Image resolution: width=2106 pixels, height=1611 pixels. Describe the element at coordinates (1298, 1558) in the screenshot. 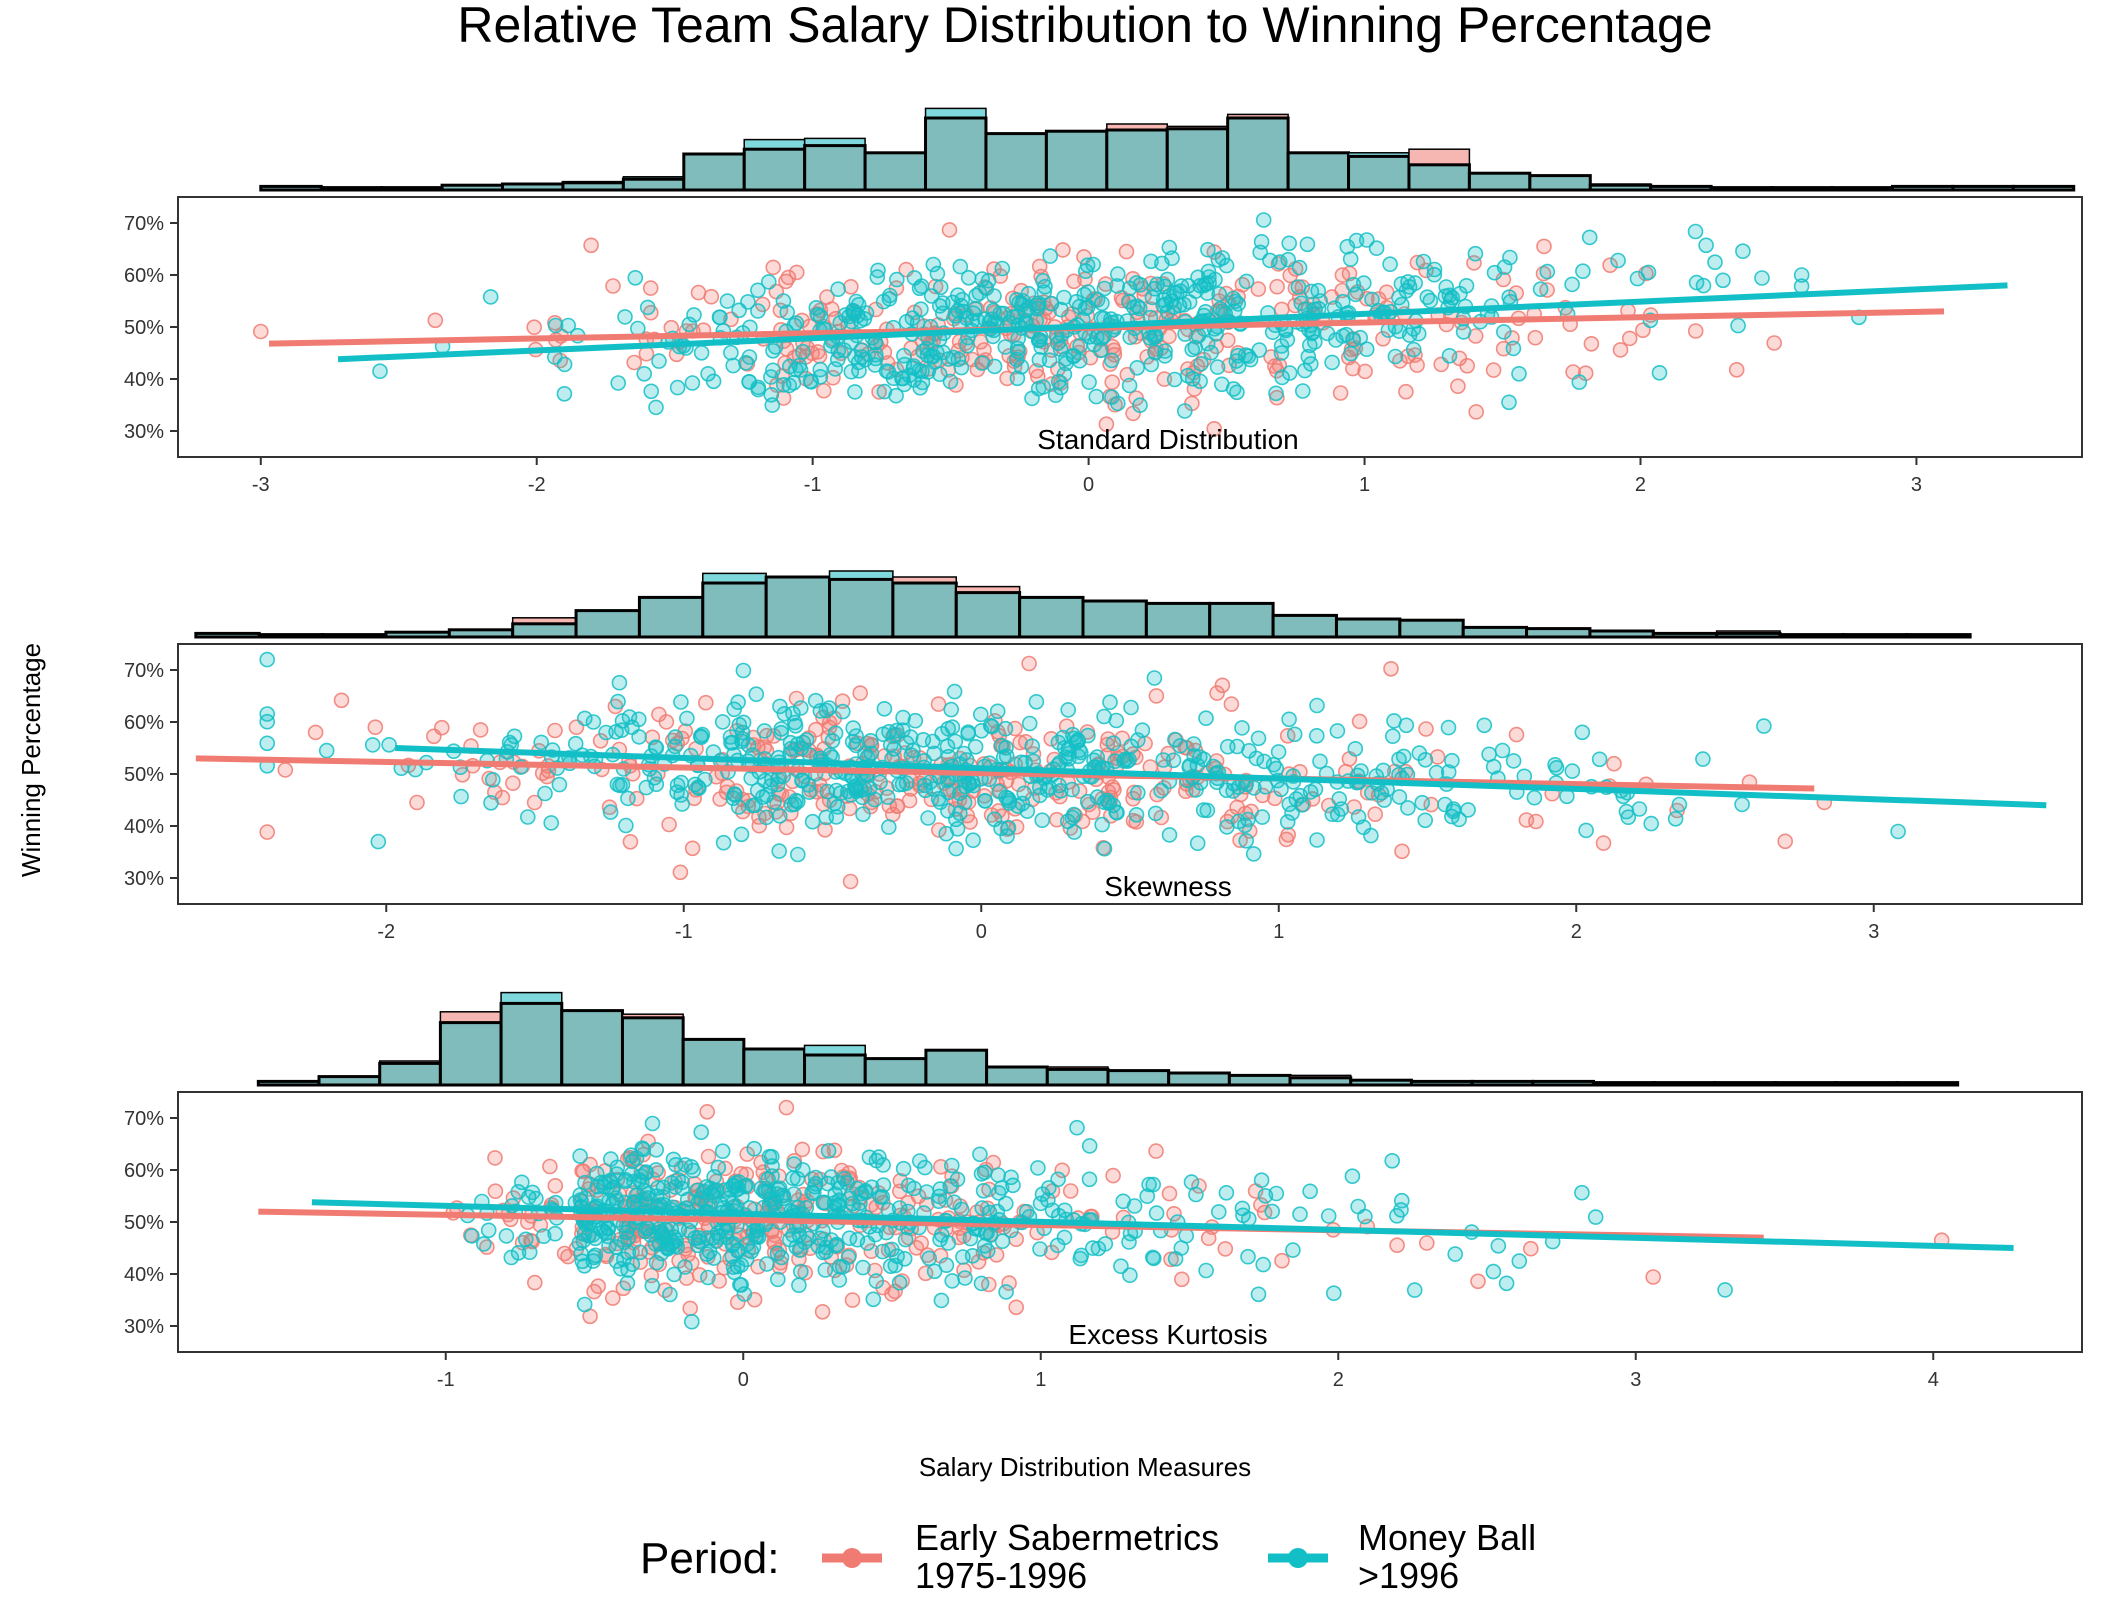

I see `legend-swatch-moneyball-dot` at that location.